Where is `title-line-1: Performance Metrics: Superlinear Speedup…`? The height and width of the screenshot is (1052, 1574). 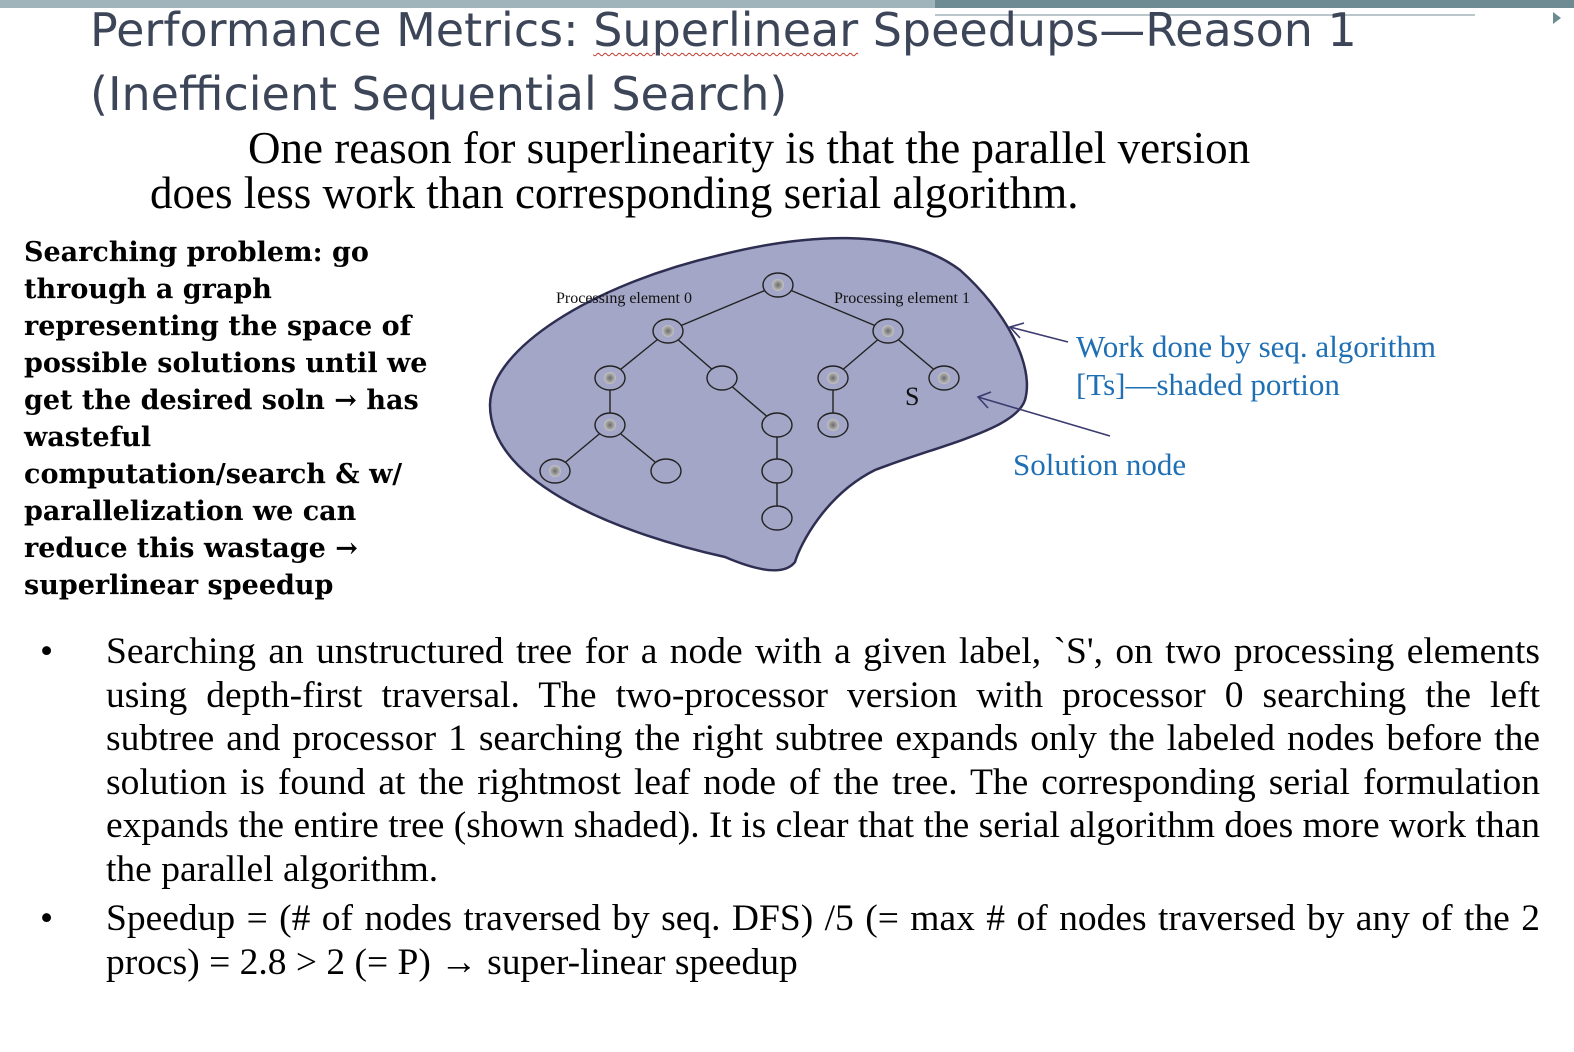 title-line-1: Performance Metrics: Superlinear Speedup… is located at coordinates (800, 31).